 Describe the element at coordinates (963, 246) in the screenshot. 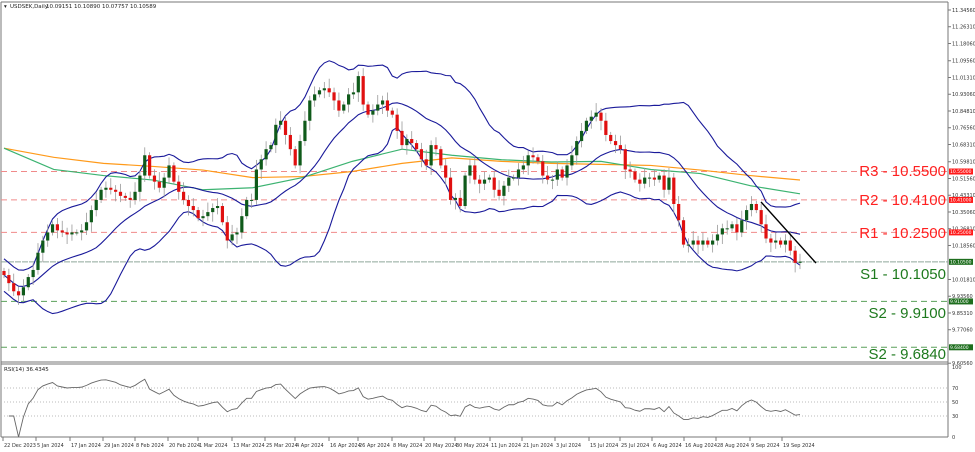

I see `price-tick-label: 10.18560` at that location.